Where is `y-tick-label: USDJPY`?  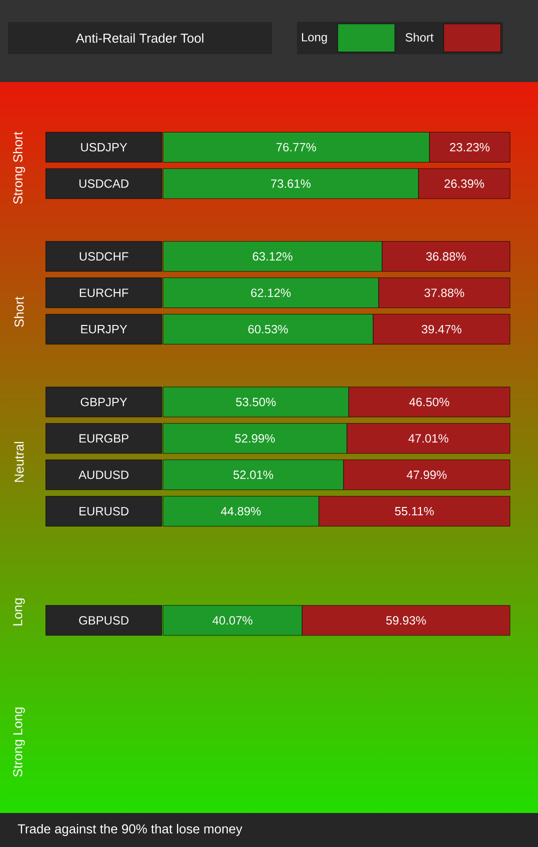 y-tick-label: USDJPY is located at coordinates (104, 147).